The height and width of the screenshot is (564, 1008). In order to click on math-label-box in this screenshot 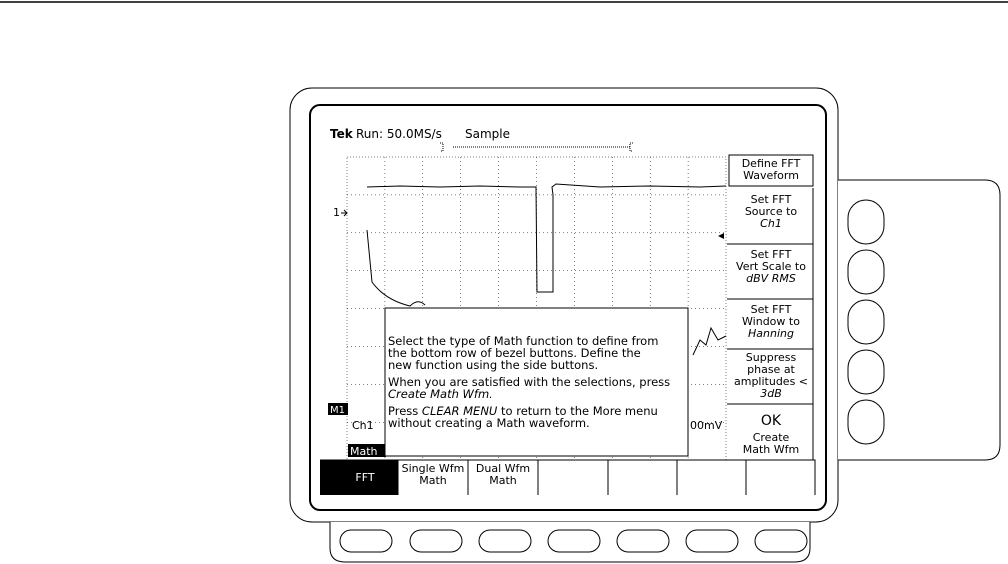, I will do `click(367, 450)`.